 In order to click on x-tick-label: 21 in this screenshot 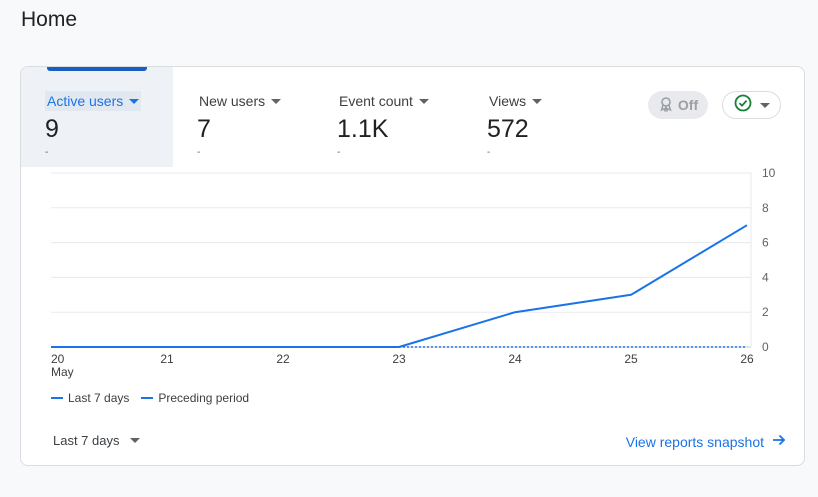, I will do `click(167, 359)`.